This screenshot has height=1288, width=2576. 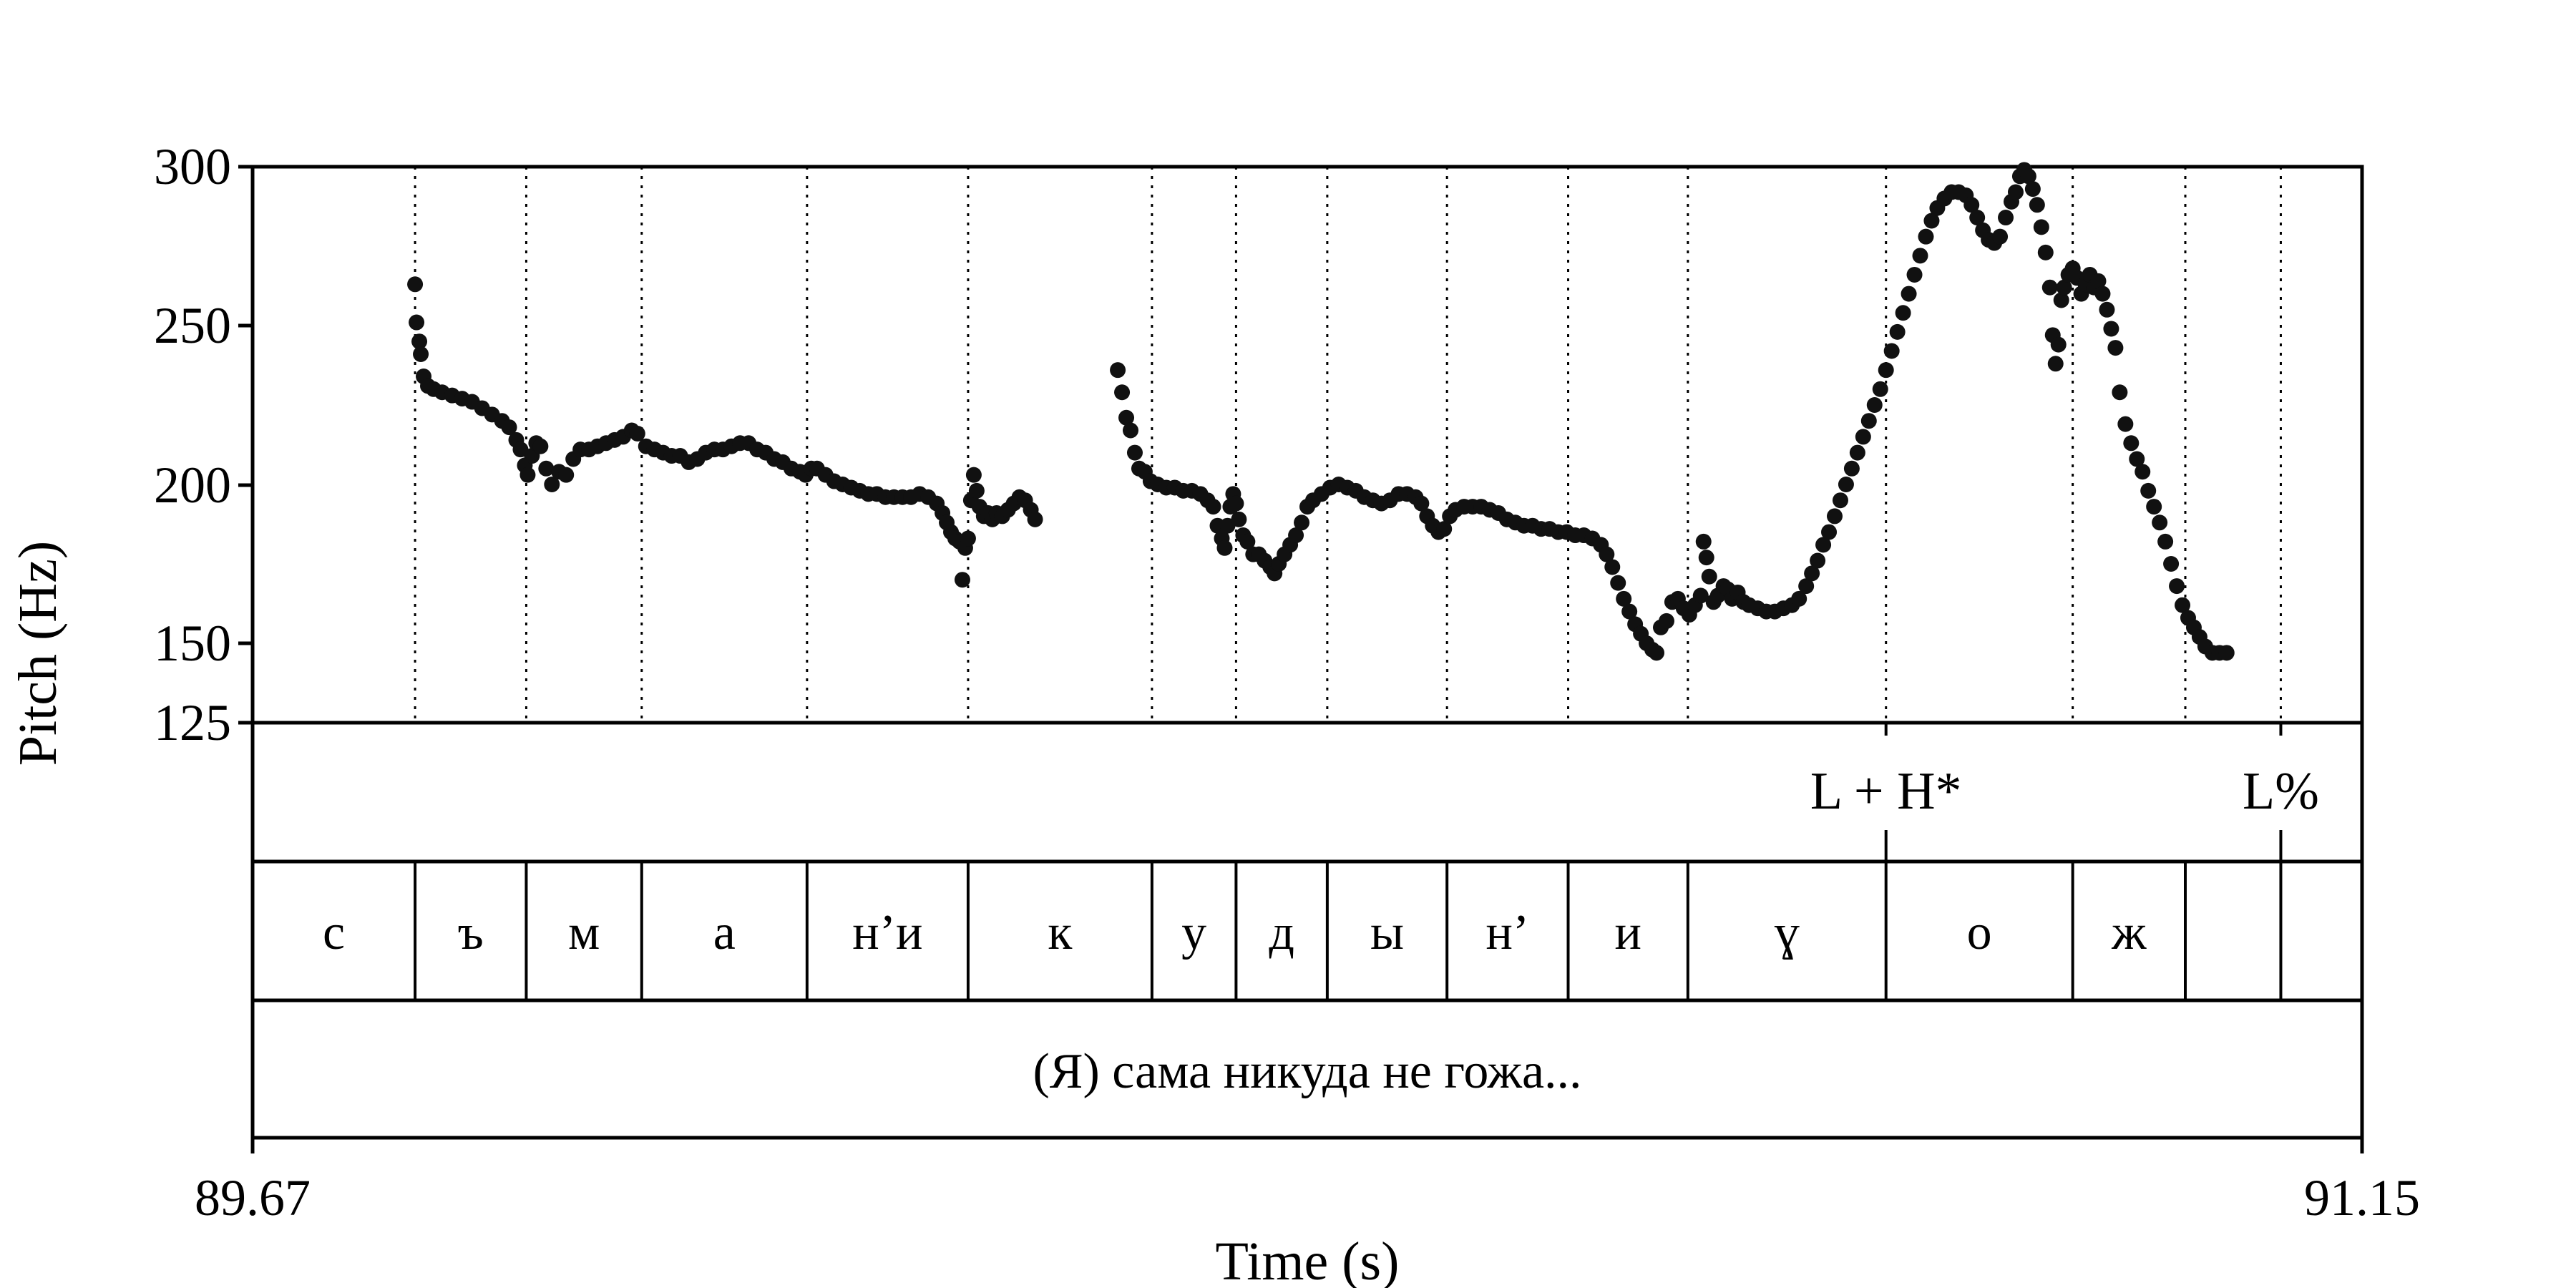 I want to click on y-ticks, so click(x=245, y=445).